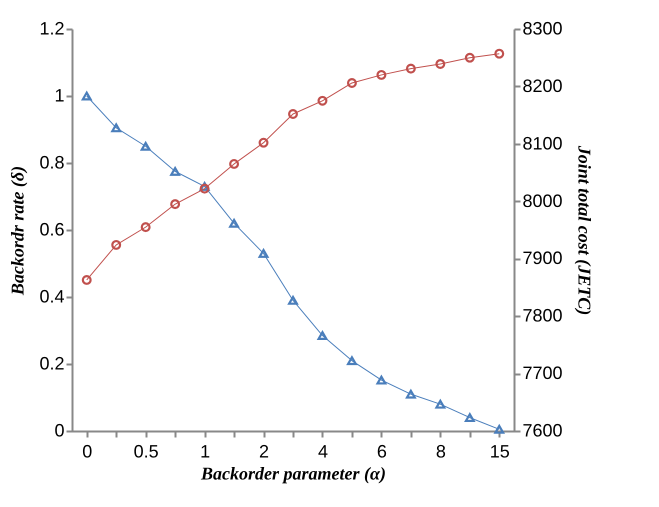 Image resolution: width=659 pixels, height=507 pixels. Describe the element at coordinates (542, 430) in the screenshot. I see `y2-tick-label: 7600` at that location.